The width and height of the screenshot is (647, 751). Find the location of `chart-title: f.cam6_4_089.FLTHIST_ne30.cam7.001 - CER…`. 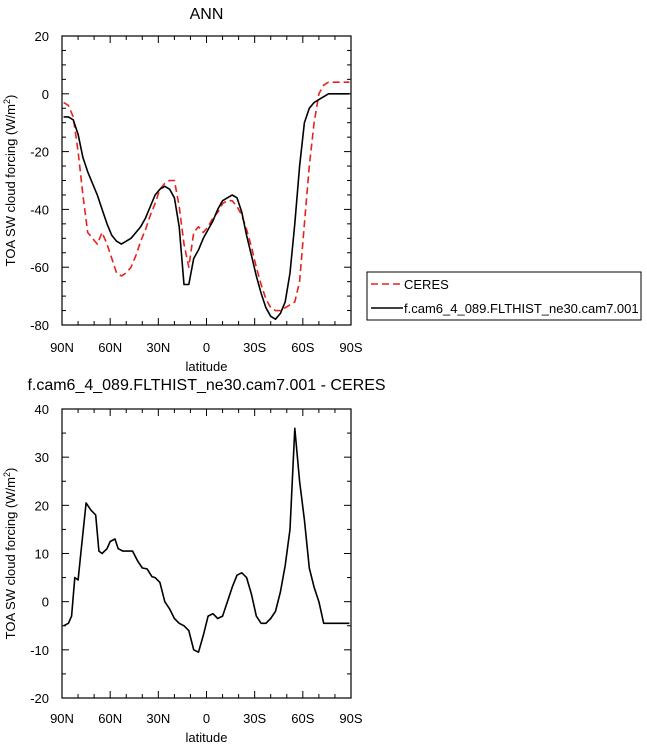

chart-title: f.cam6_4_089.FLTHIST_ne30.cam7.001 - CER… is located at coordinates (206, 385).